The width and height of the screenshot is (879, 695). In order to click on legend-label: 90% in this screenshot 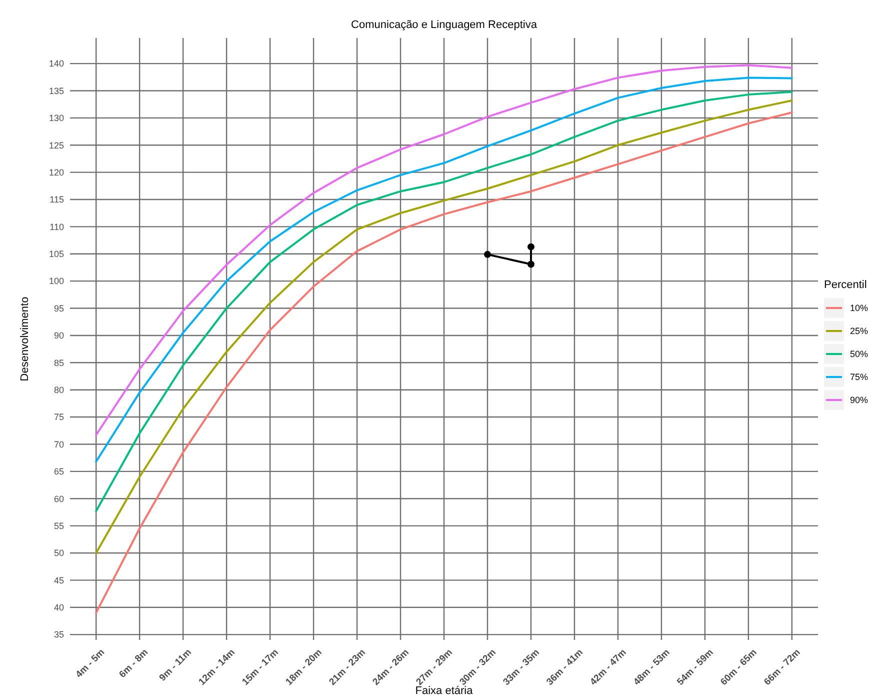, I will do `click(859, 400)`.